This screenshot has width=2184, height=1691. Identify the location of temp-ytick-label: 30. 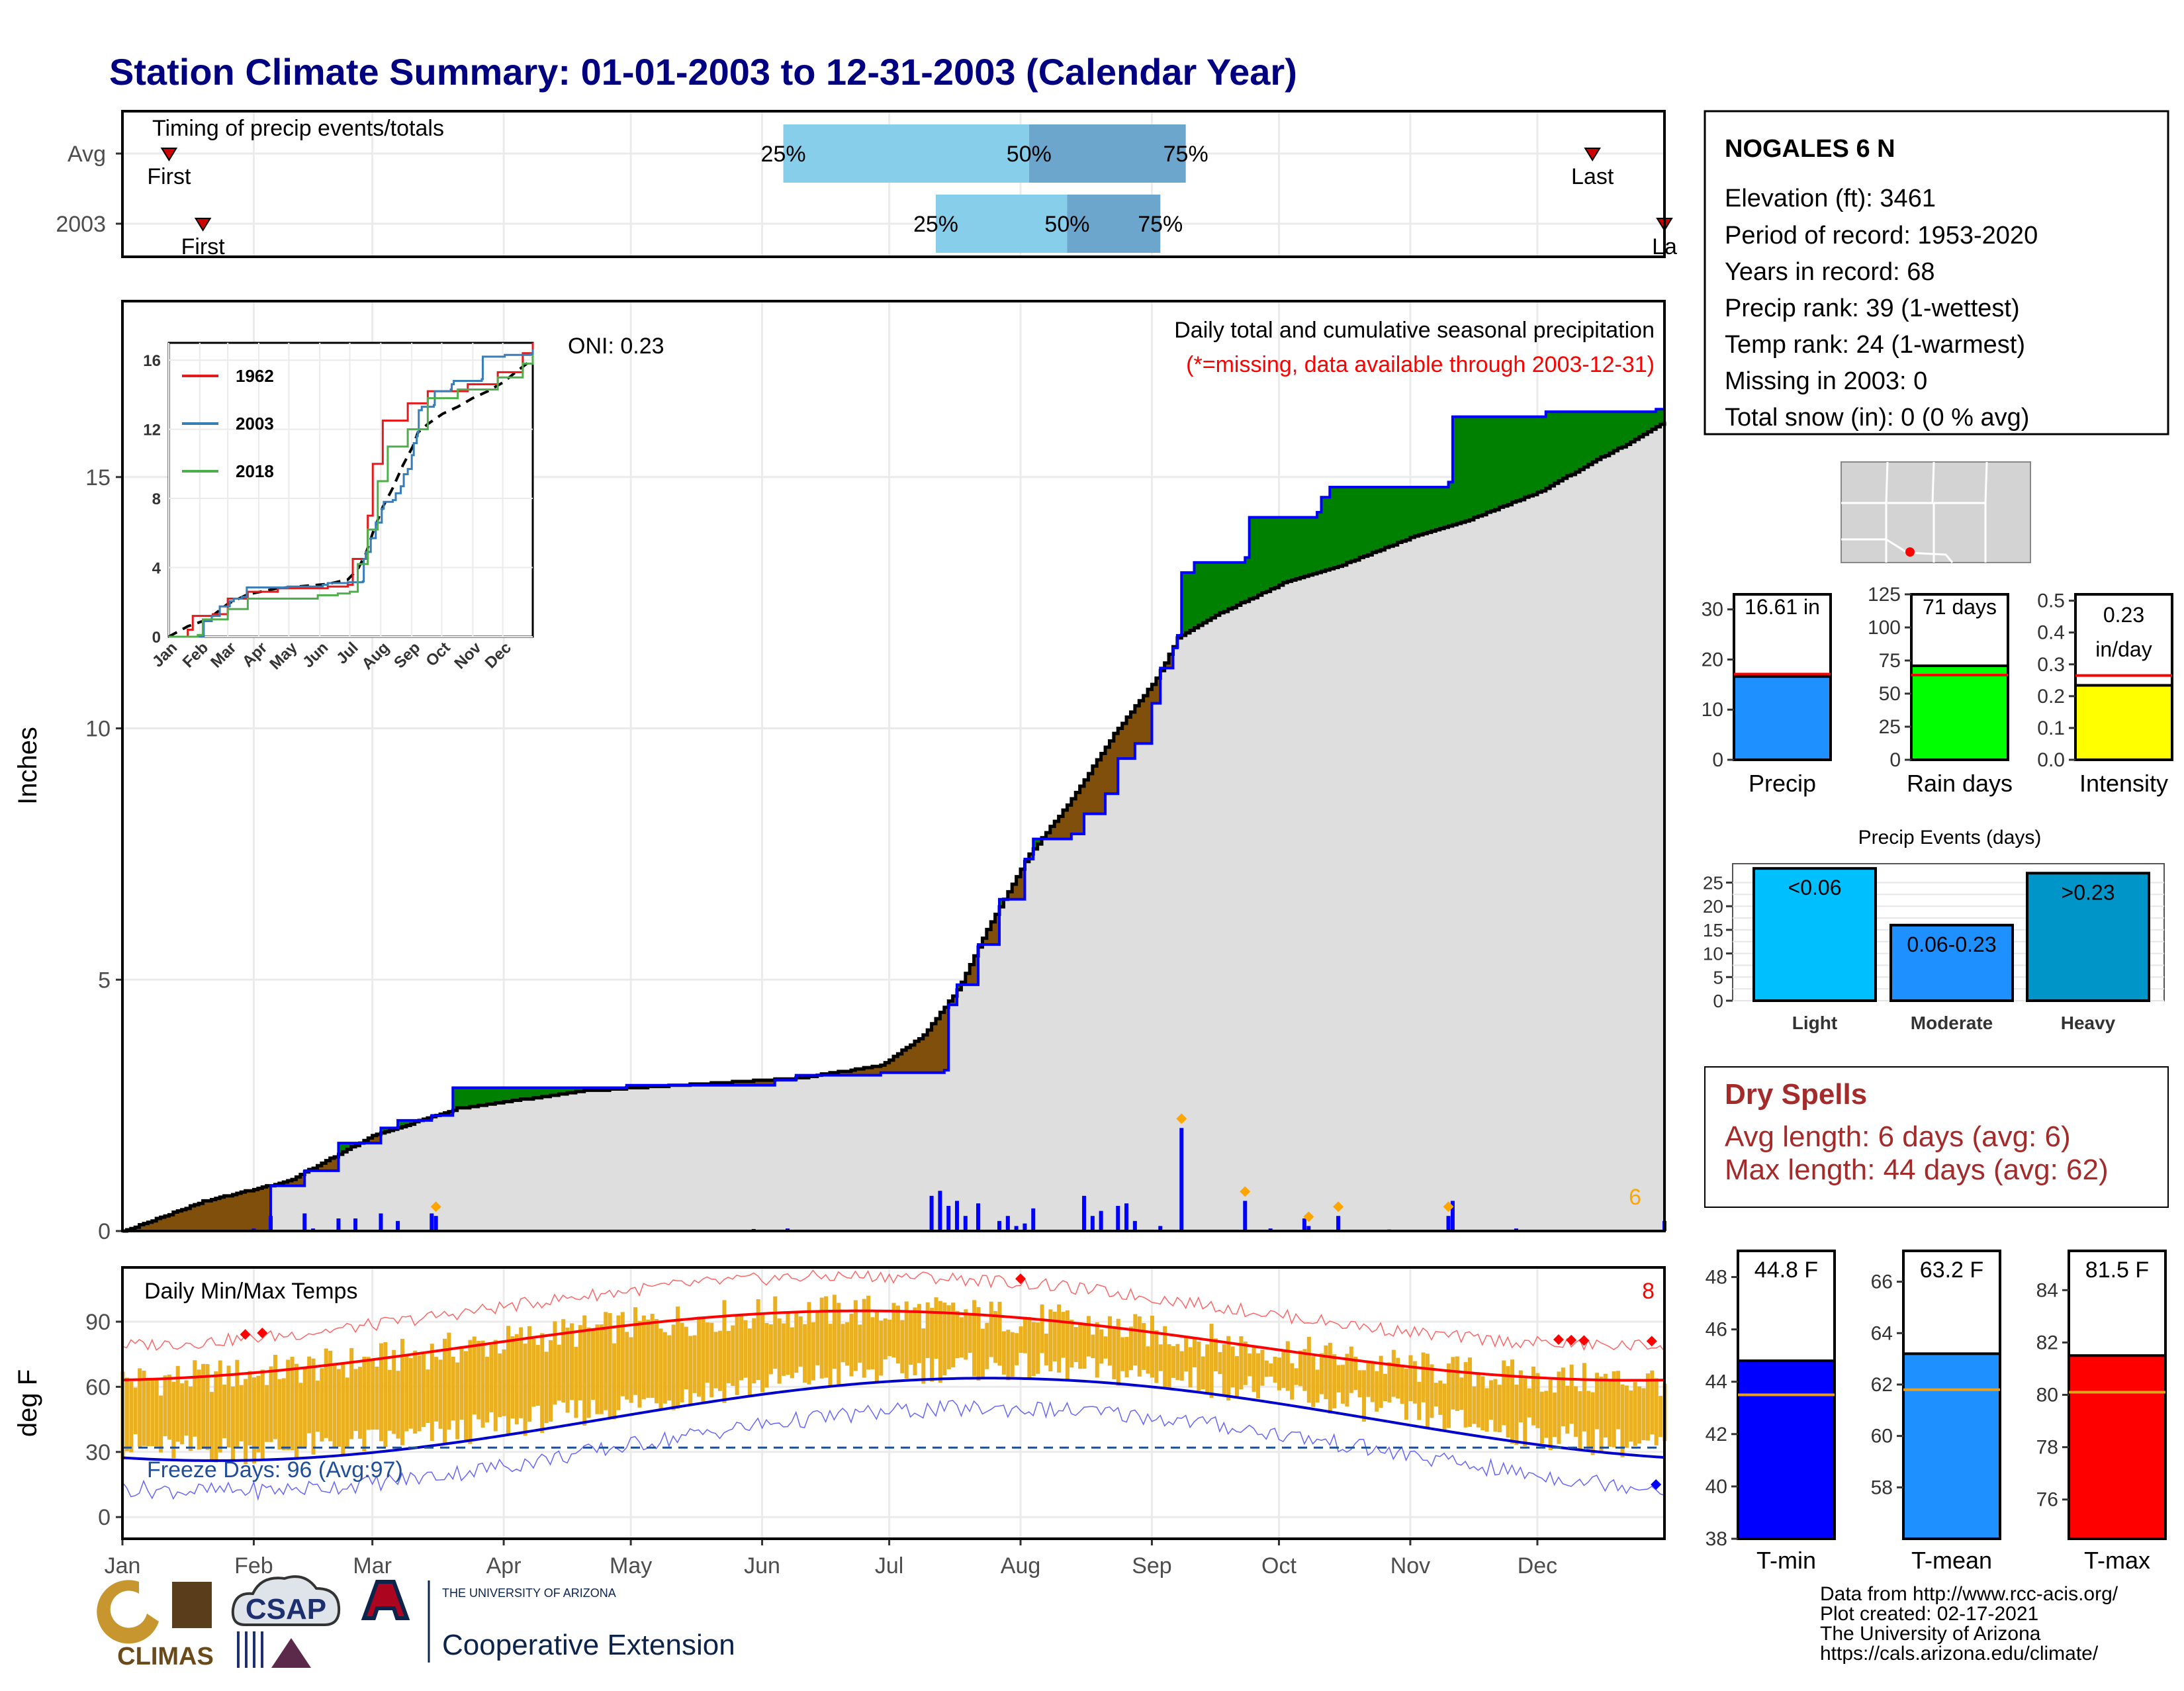
(98, 1452).